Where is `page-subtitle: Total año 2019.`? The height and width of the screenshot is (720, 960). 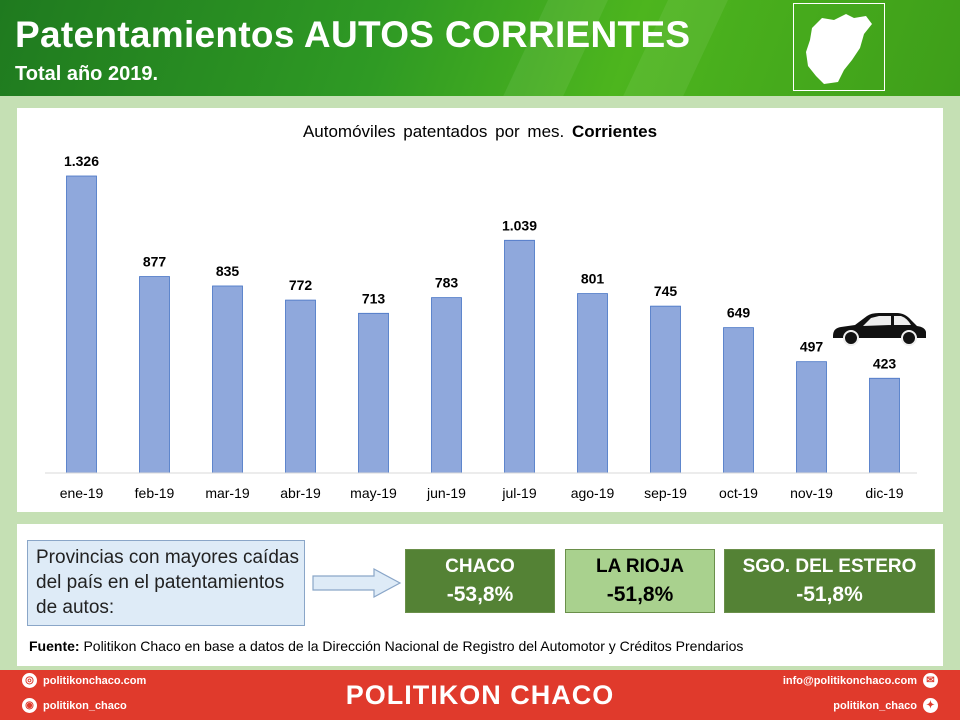
page-subtitle: Total año 2019. is located at coordinates (87, 74).